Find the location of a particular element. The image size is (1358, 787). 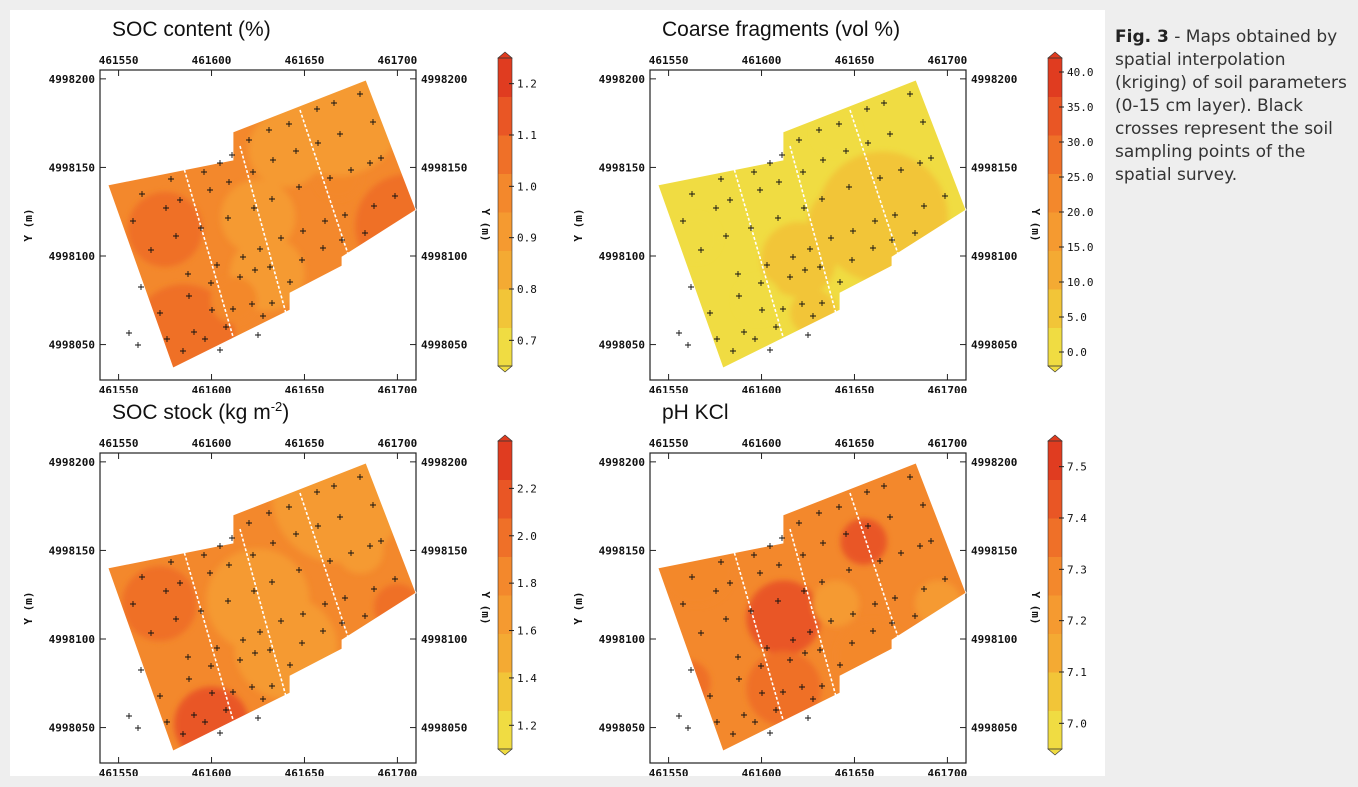

contour-zone is located at coordinates (696, 238).